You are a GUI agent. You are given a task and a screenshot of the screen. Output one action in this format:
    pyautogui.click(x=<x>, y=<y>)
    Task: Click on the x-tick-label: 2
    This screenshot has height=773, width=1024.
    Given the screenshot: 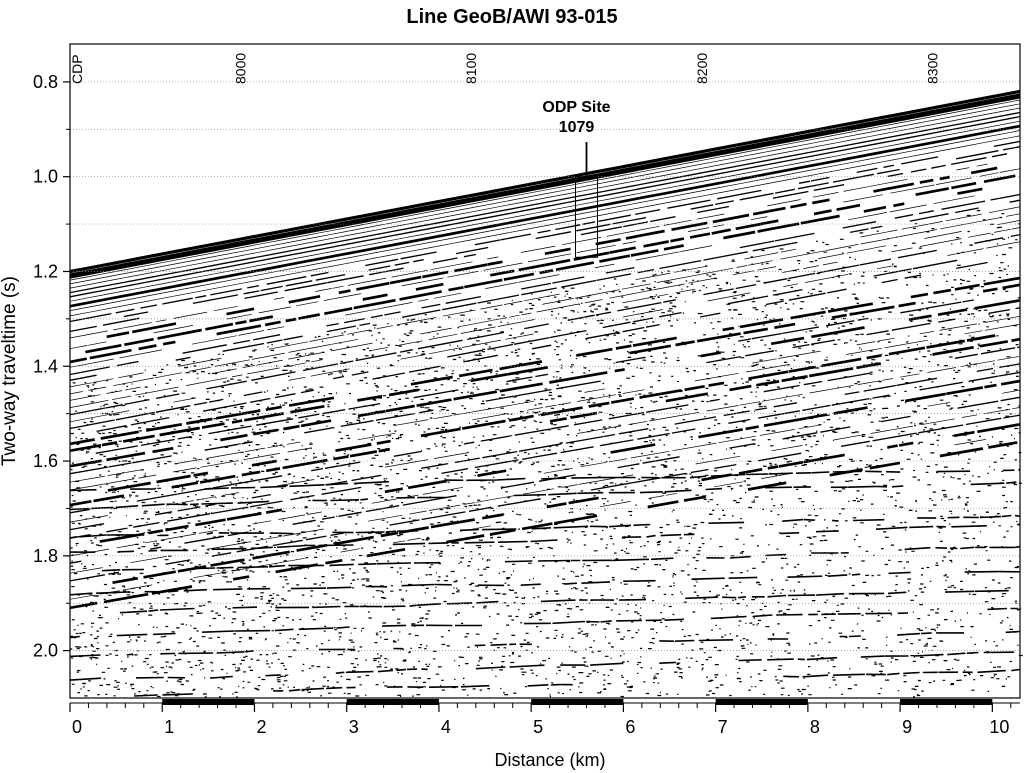 What is the action you would take?
    pyautogui.click(x=261, y=727)
    